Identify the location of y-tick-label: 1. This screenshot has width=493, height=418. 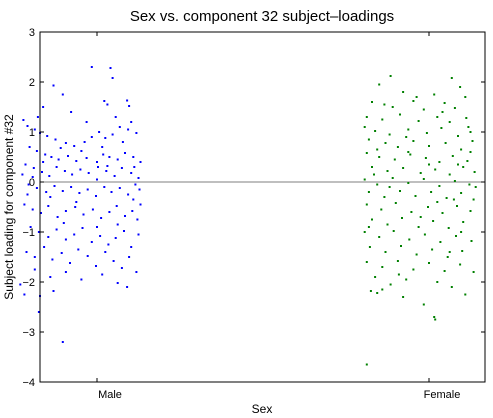
(32, 133).